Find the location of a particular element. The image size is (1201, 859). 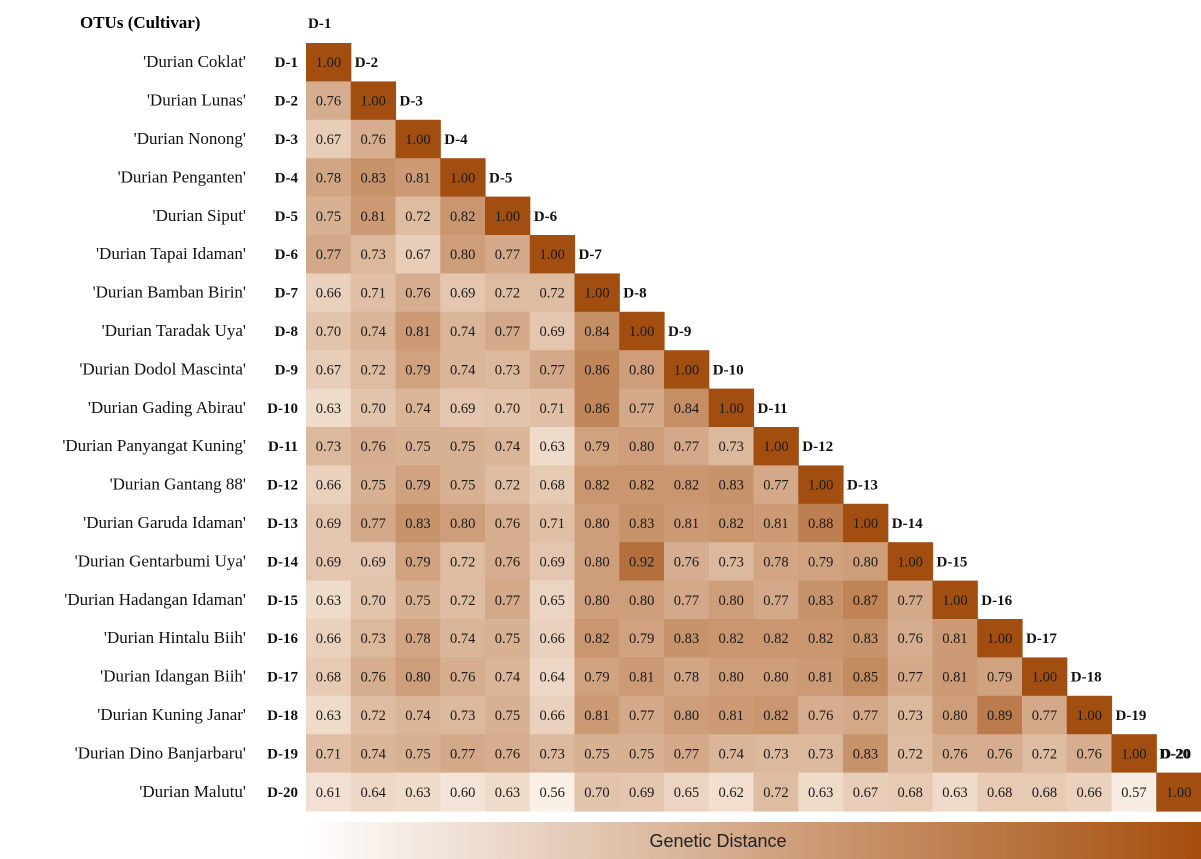

cell-value-label: 0.71 is located at coordinates (551, 409).